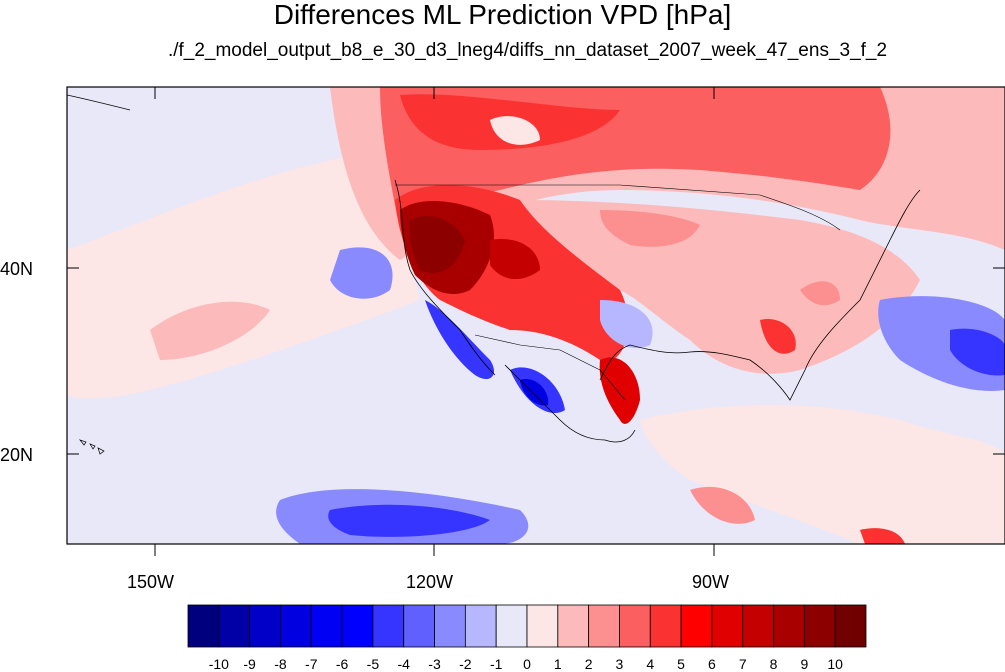 The height and width of the screenshot is (672, 1005). What do you see at coordinates (515, 259) in the screenshot?
I see `rockies-dark-red` at bounding box center [515, 259].